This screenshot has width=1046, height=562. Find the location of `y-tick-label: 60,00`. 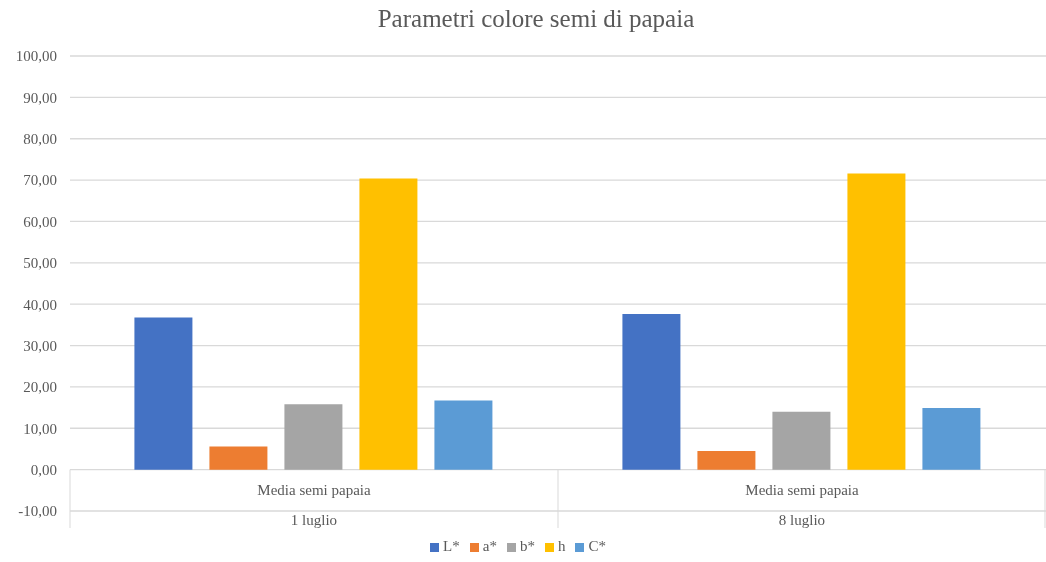

y-tick-label: 60,00 is located at coordinates (40, 221).